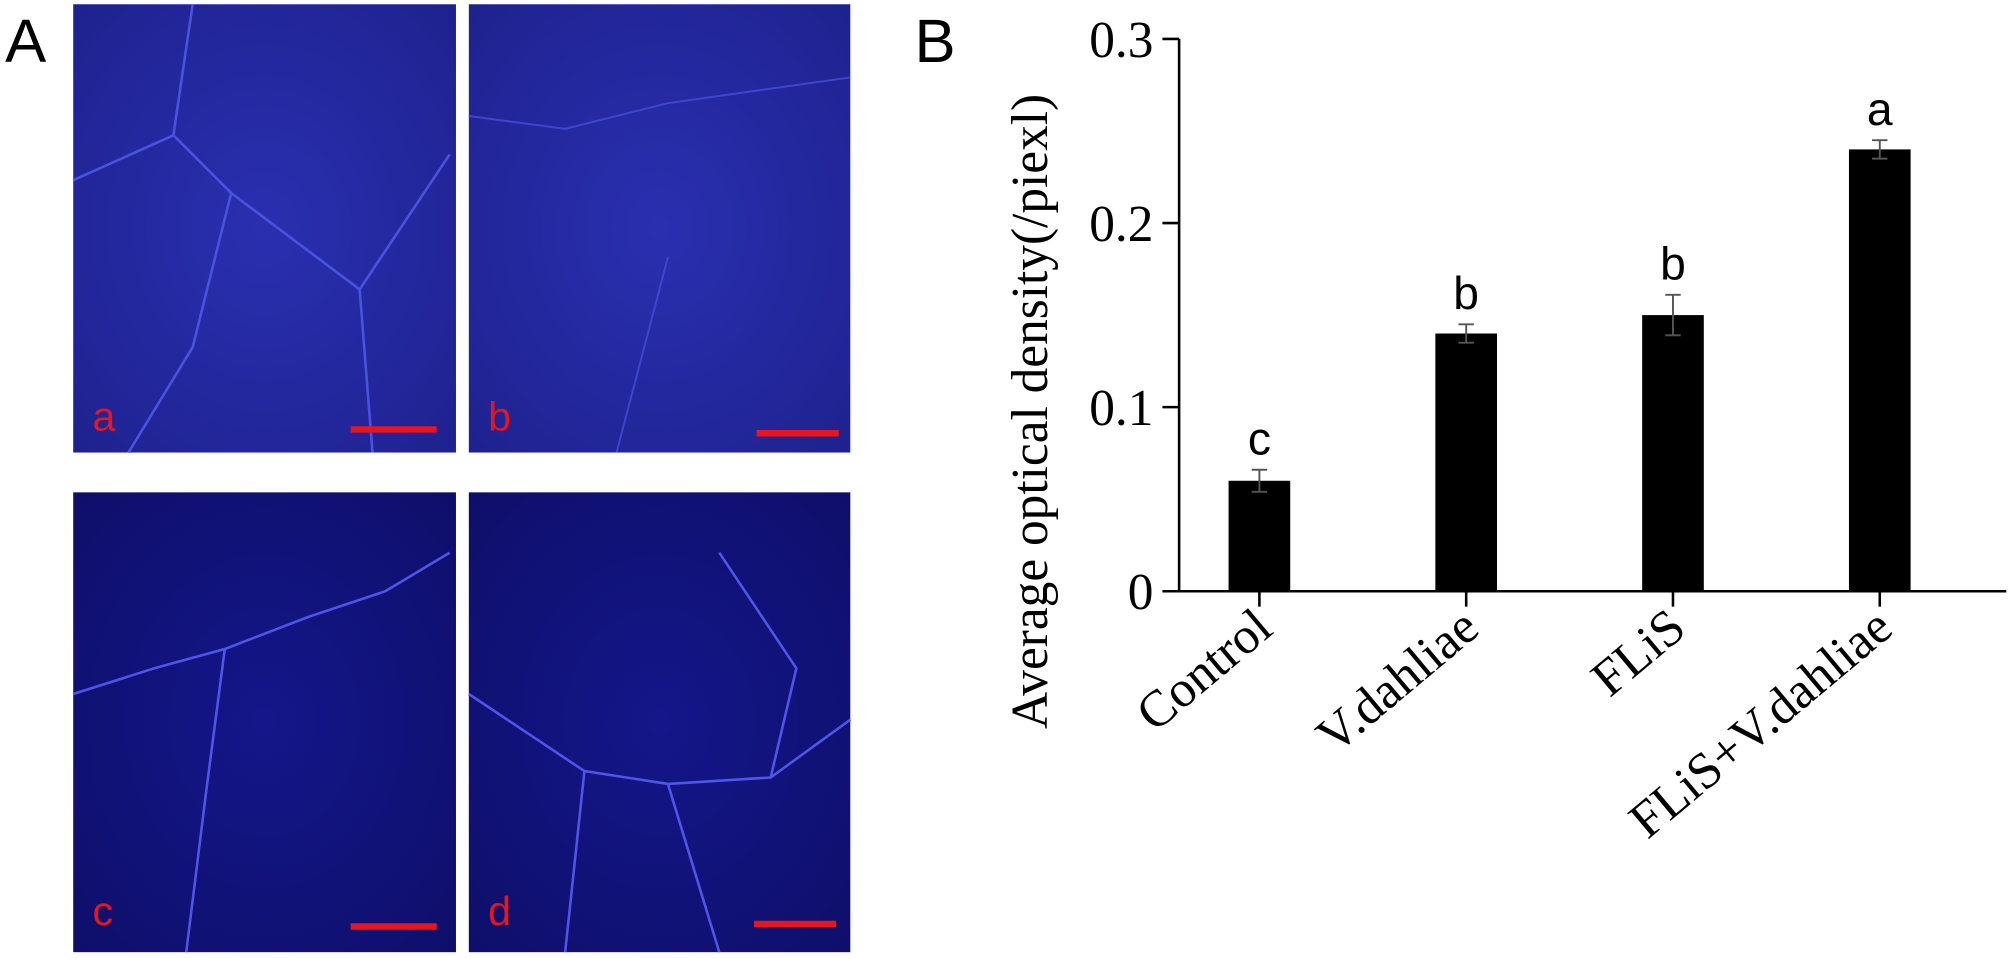  I want to click on significance-label: c, so click(1259, 438).